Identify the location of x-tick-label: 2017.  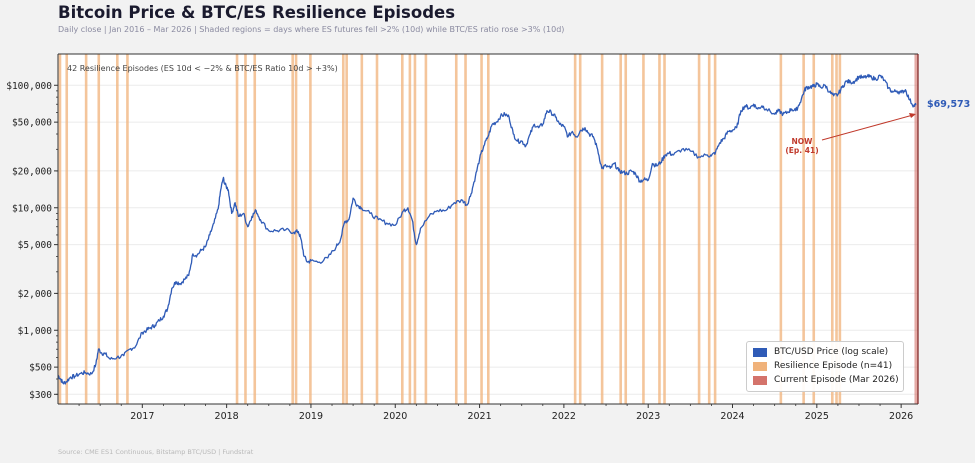
(142, 416).